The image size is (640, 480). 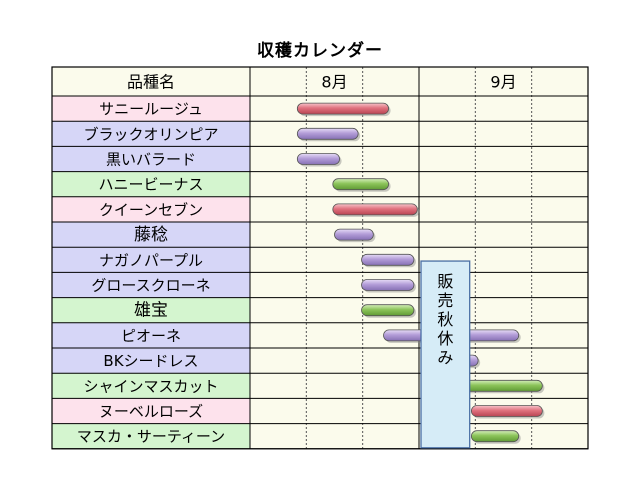 What do you see at coordinates (151, 82) in the screenshot?
I see `header-name-column: 品種名` at bounding box center [151, 82].